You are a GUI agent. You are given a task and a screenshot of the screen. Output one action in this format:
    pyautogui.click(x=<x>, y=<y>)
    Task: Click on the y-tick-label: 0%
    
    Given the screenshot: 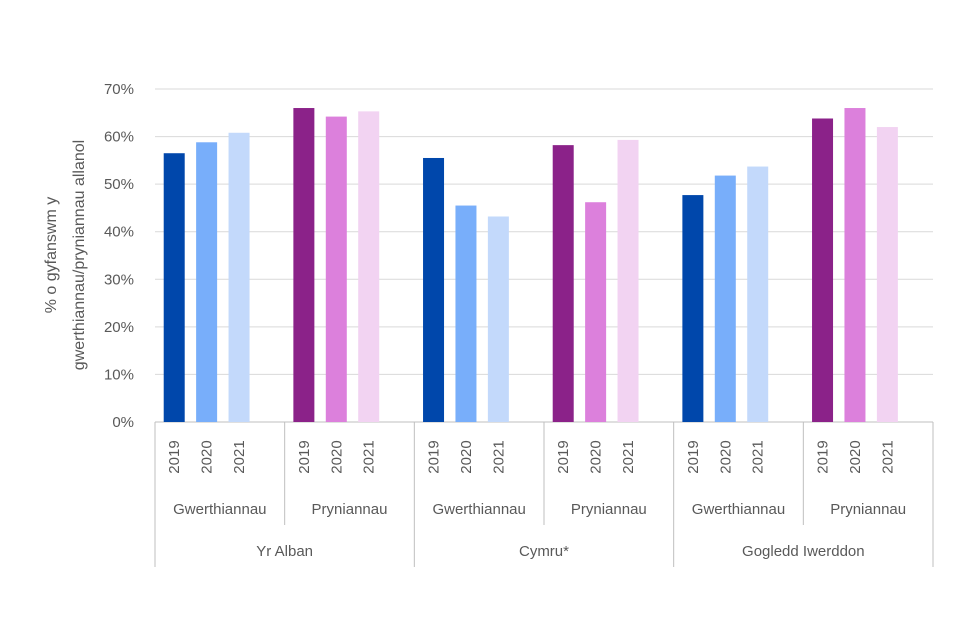 What is the action you would take?
    pyautogui.click(x=123, y=422)
    